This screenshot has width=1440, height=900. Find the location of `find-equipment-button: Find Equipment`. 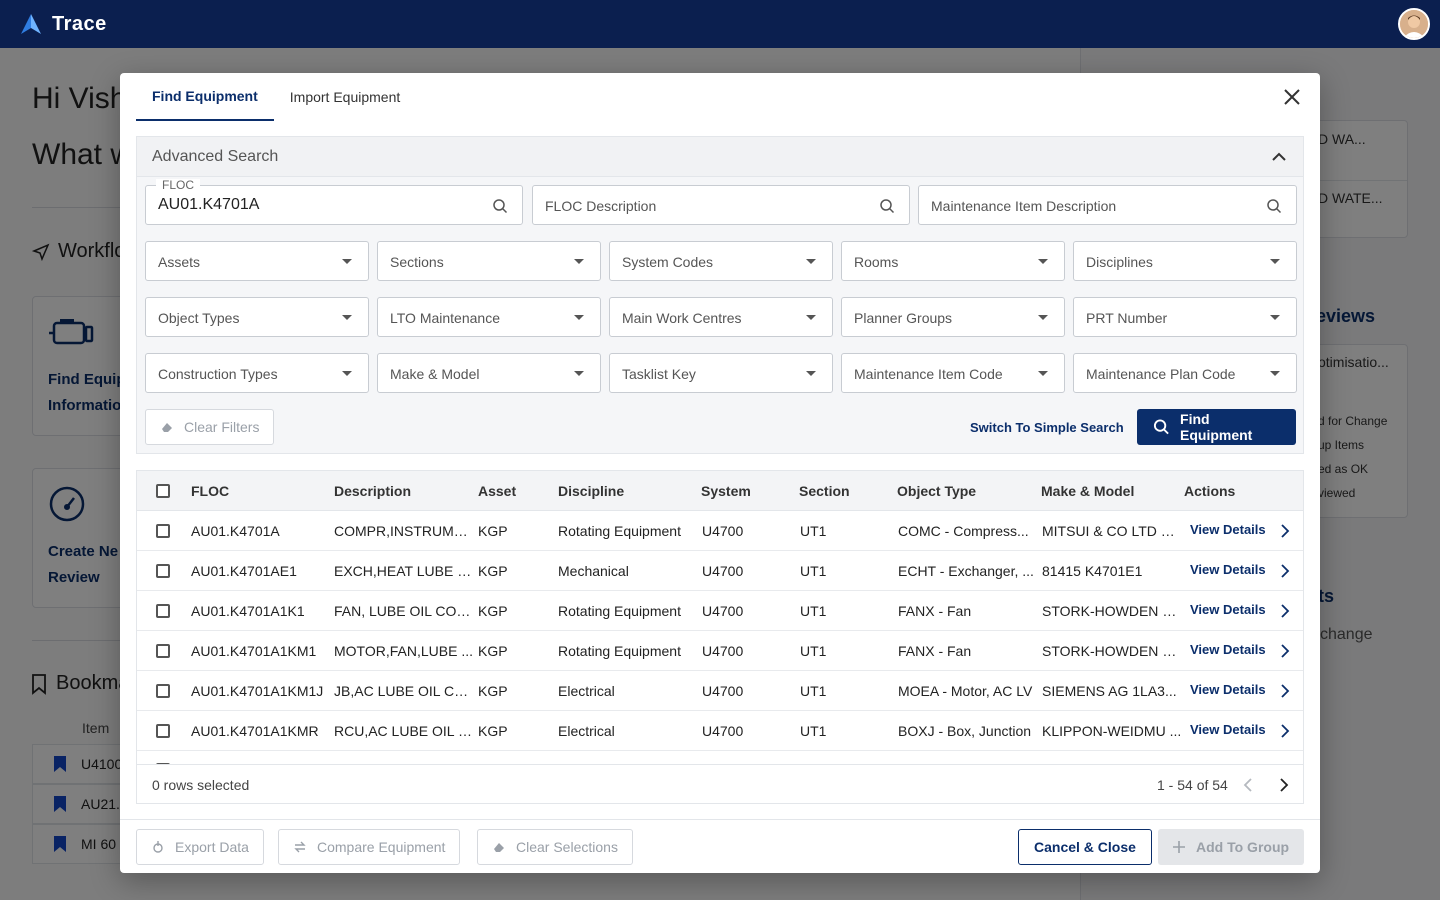

find-equipment-button: Find Equipment is located at coordinates (1216, 427).